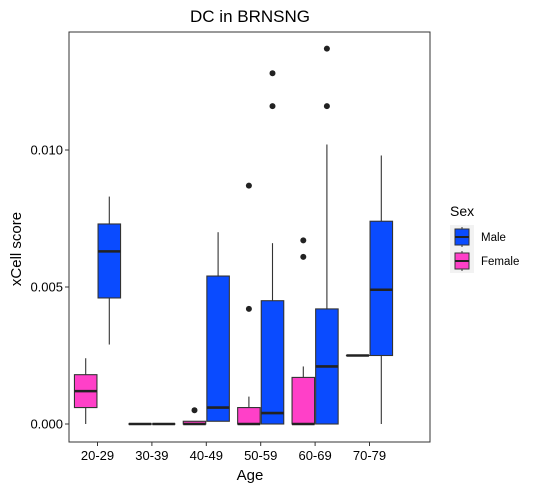 The image size is (536, 489). I want to click on legend-item-male: Male, so click(478, 237).